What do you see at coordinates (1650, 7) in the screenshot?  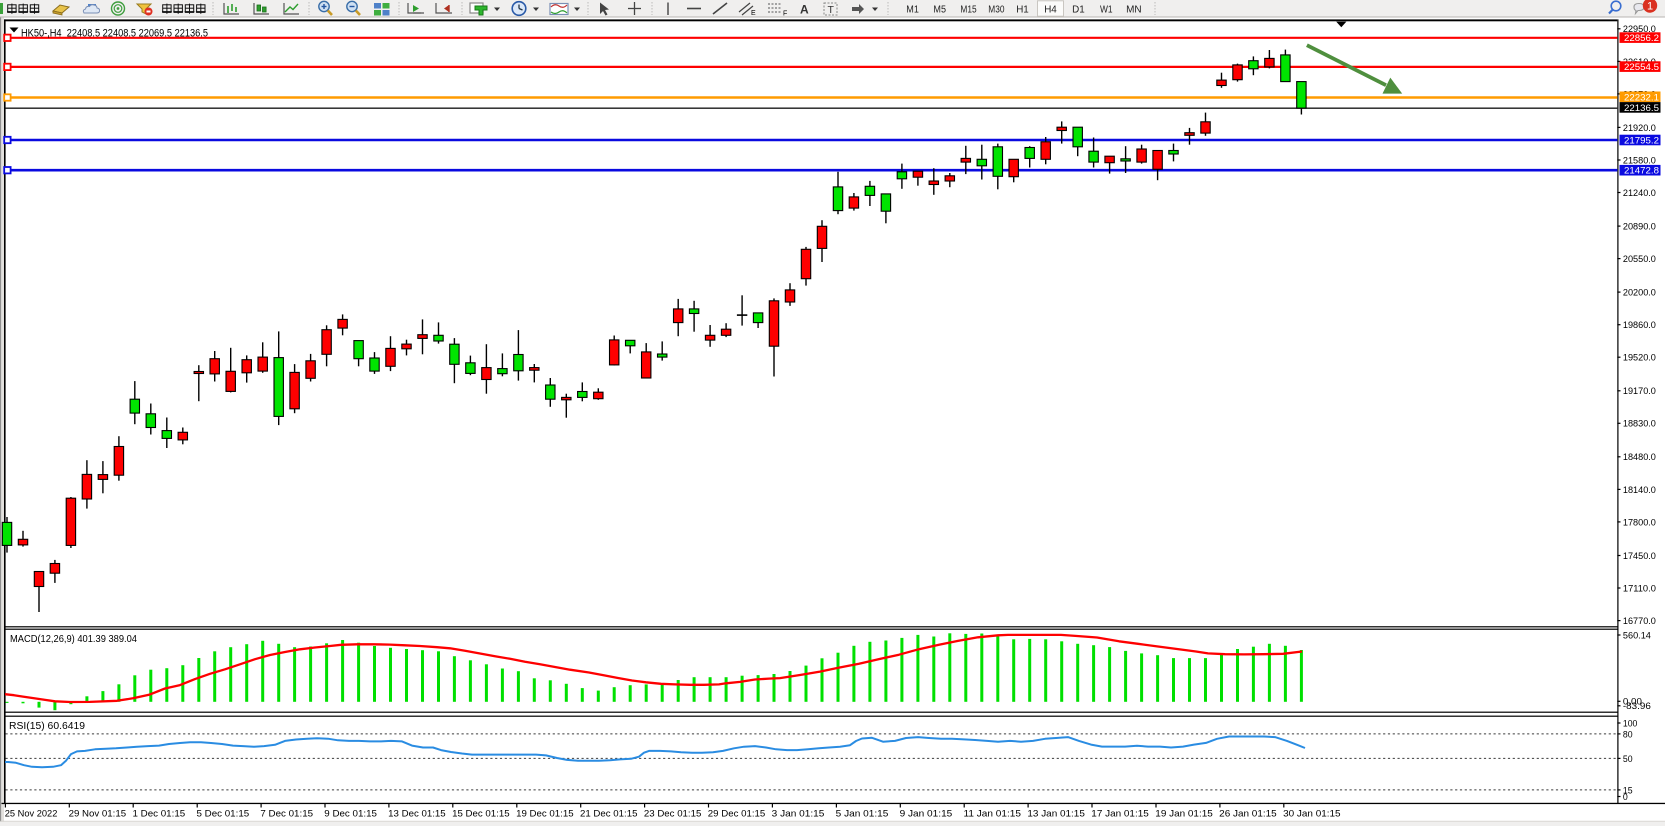 I see `svg-text: 1` at bounding box center [1650, 7].